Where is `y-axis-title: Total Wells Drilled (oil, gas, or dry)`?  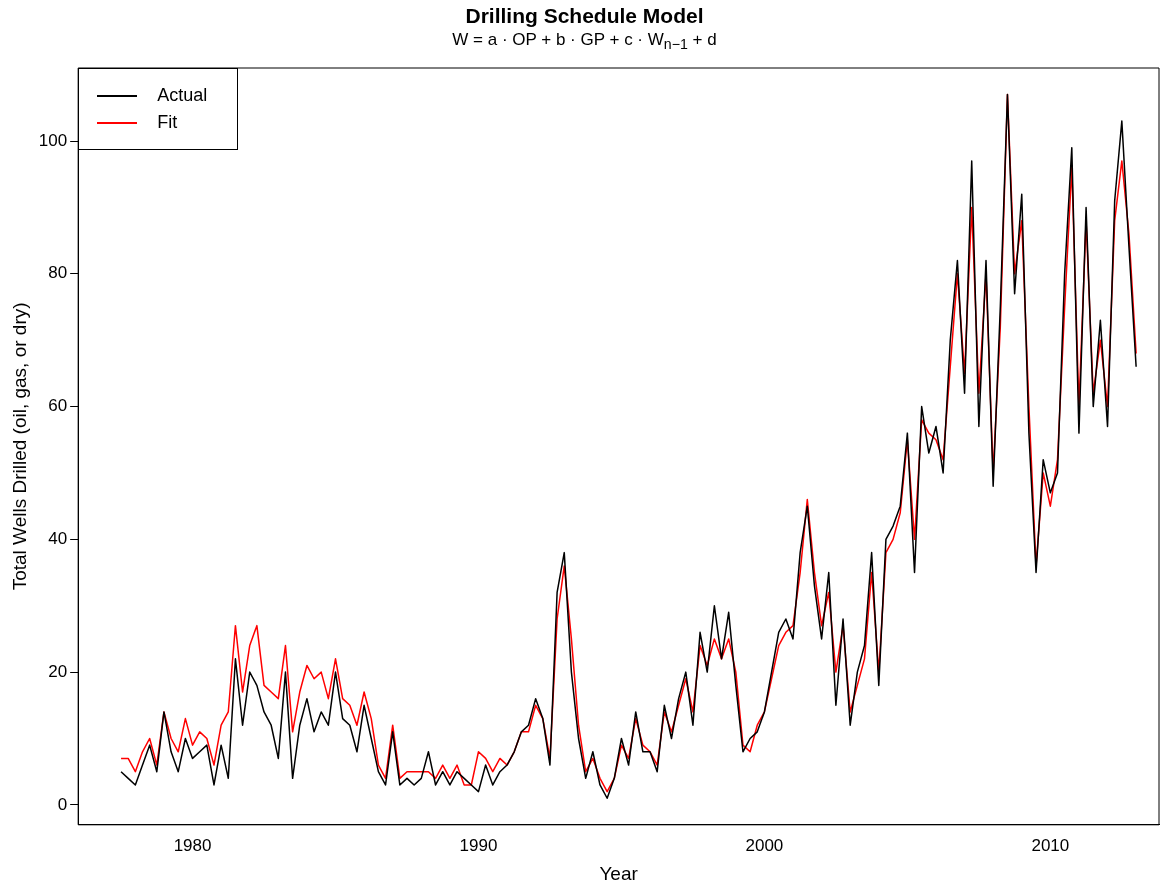
y-axis-title: Total Wells Drilled (oil, gas, or dry) is located at coordinates (19, 446).